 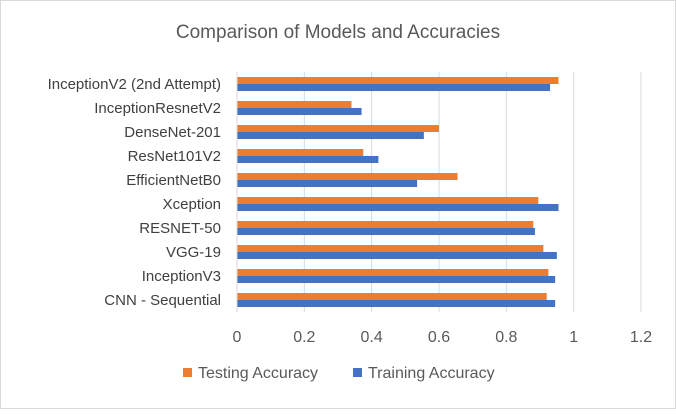 I want to click on legend: Testing Accuracy Training Accuracy, so click(x=339, y=373).